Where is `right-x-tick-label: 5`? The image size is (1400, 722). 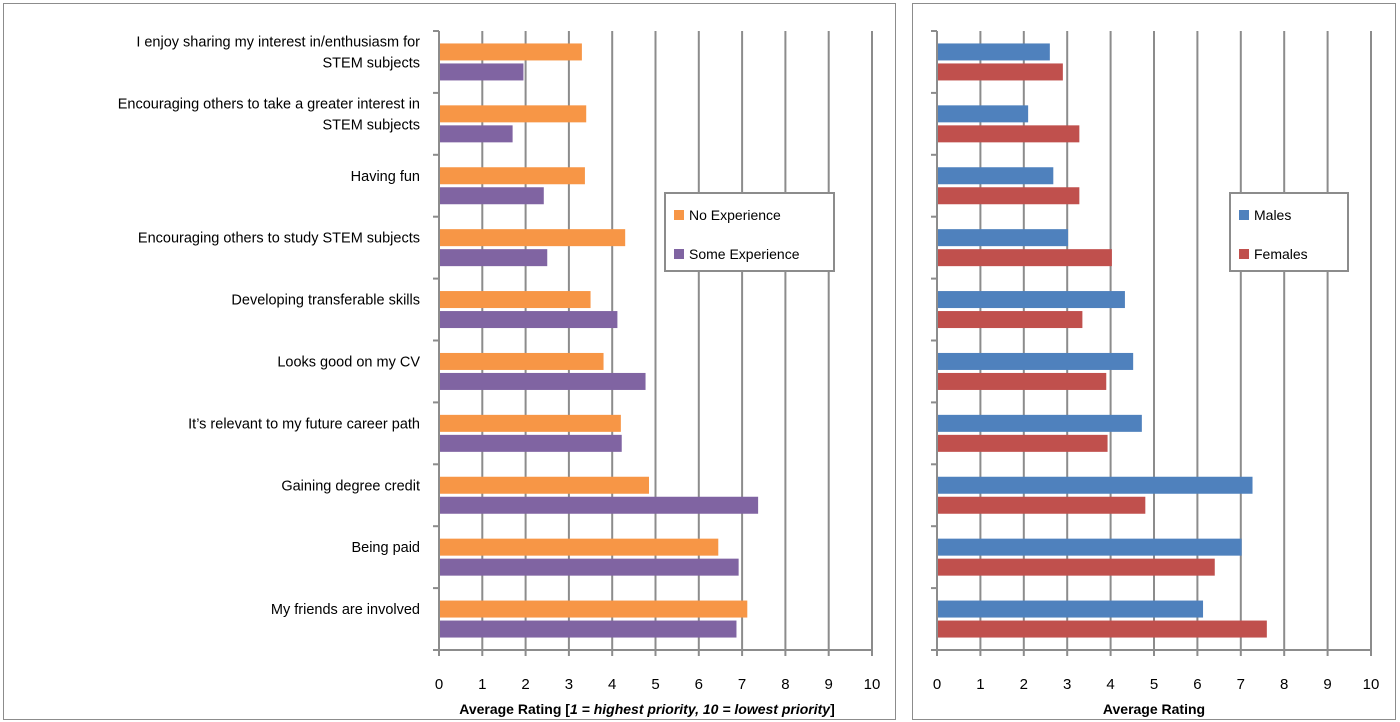
right-x-tick-label: 5 is located at coordinates (1154, 684).